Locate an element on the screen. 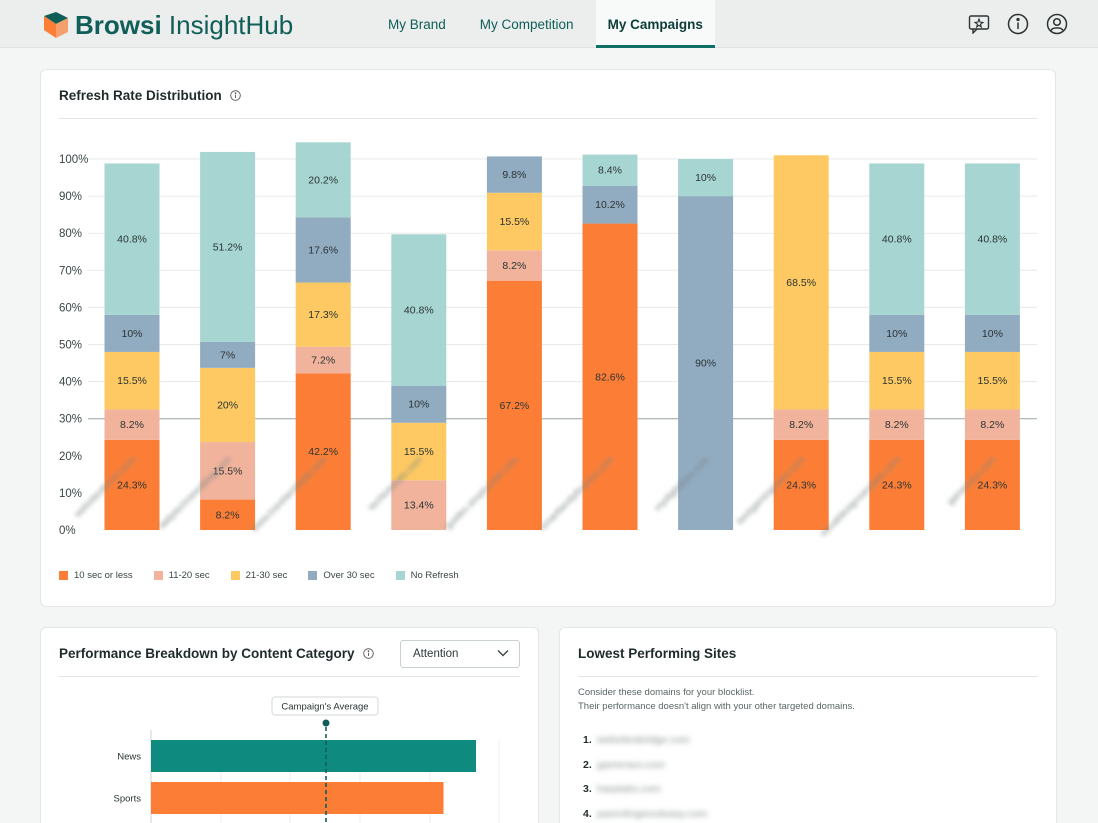 The width and height of the screenshot is (1098, 823). brand-logo: Browsi InsightHub is located at coordinates (167, 25).